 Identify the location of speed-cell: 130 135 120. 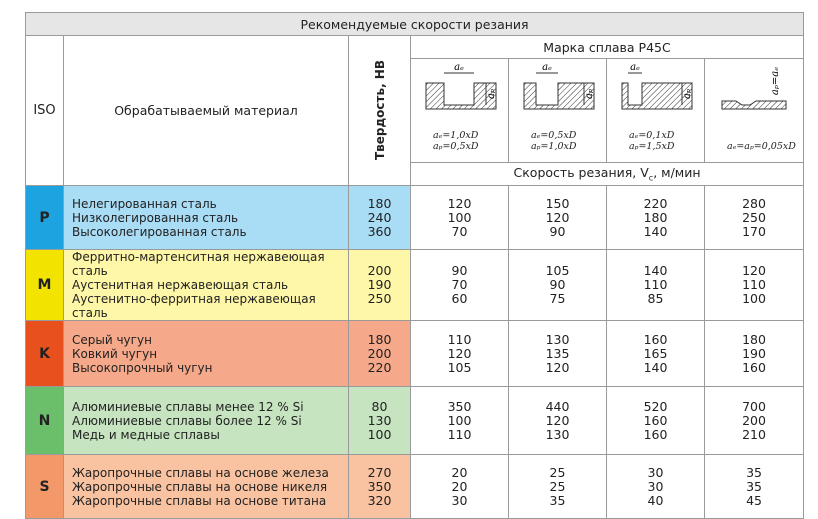
(557, 353).